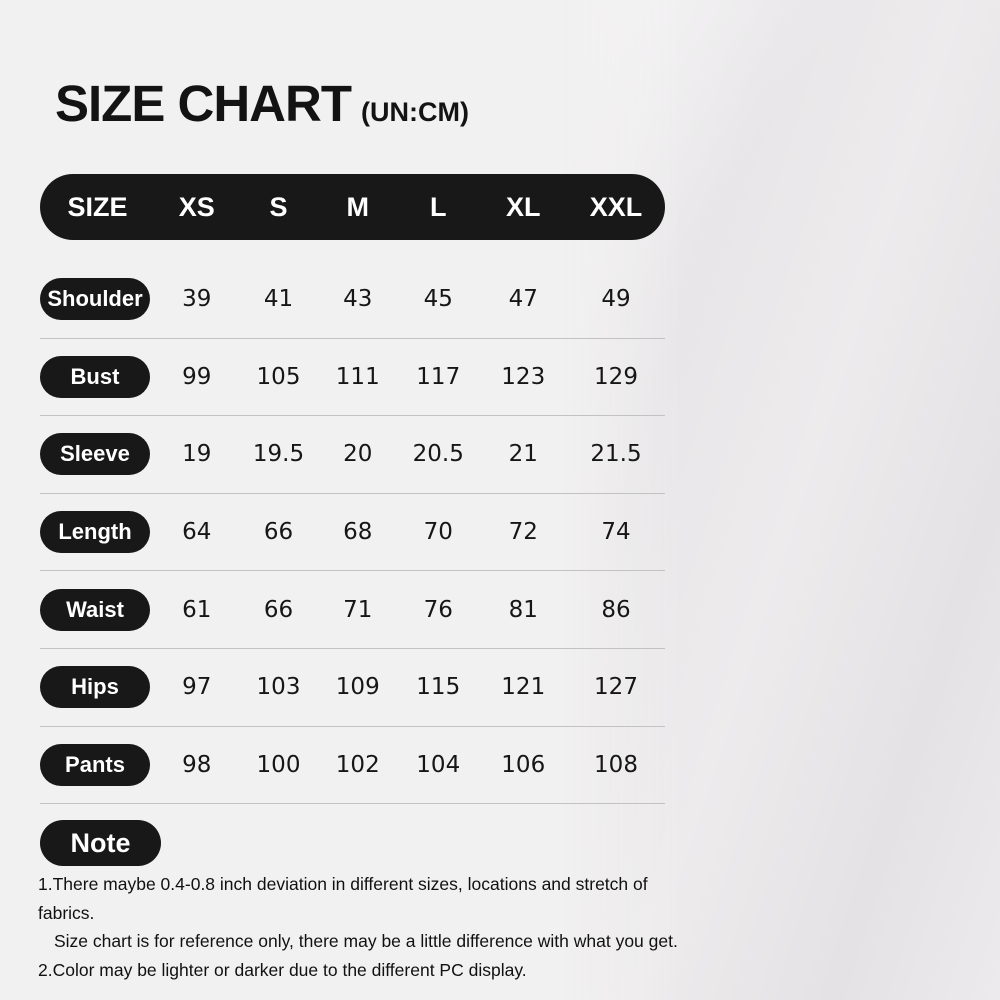  What do you see at coordinates (357, 376) in the screenshot?
I see `size-value: 111` at bounding box center [357, 376].